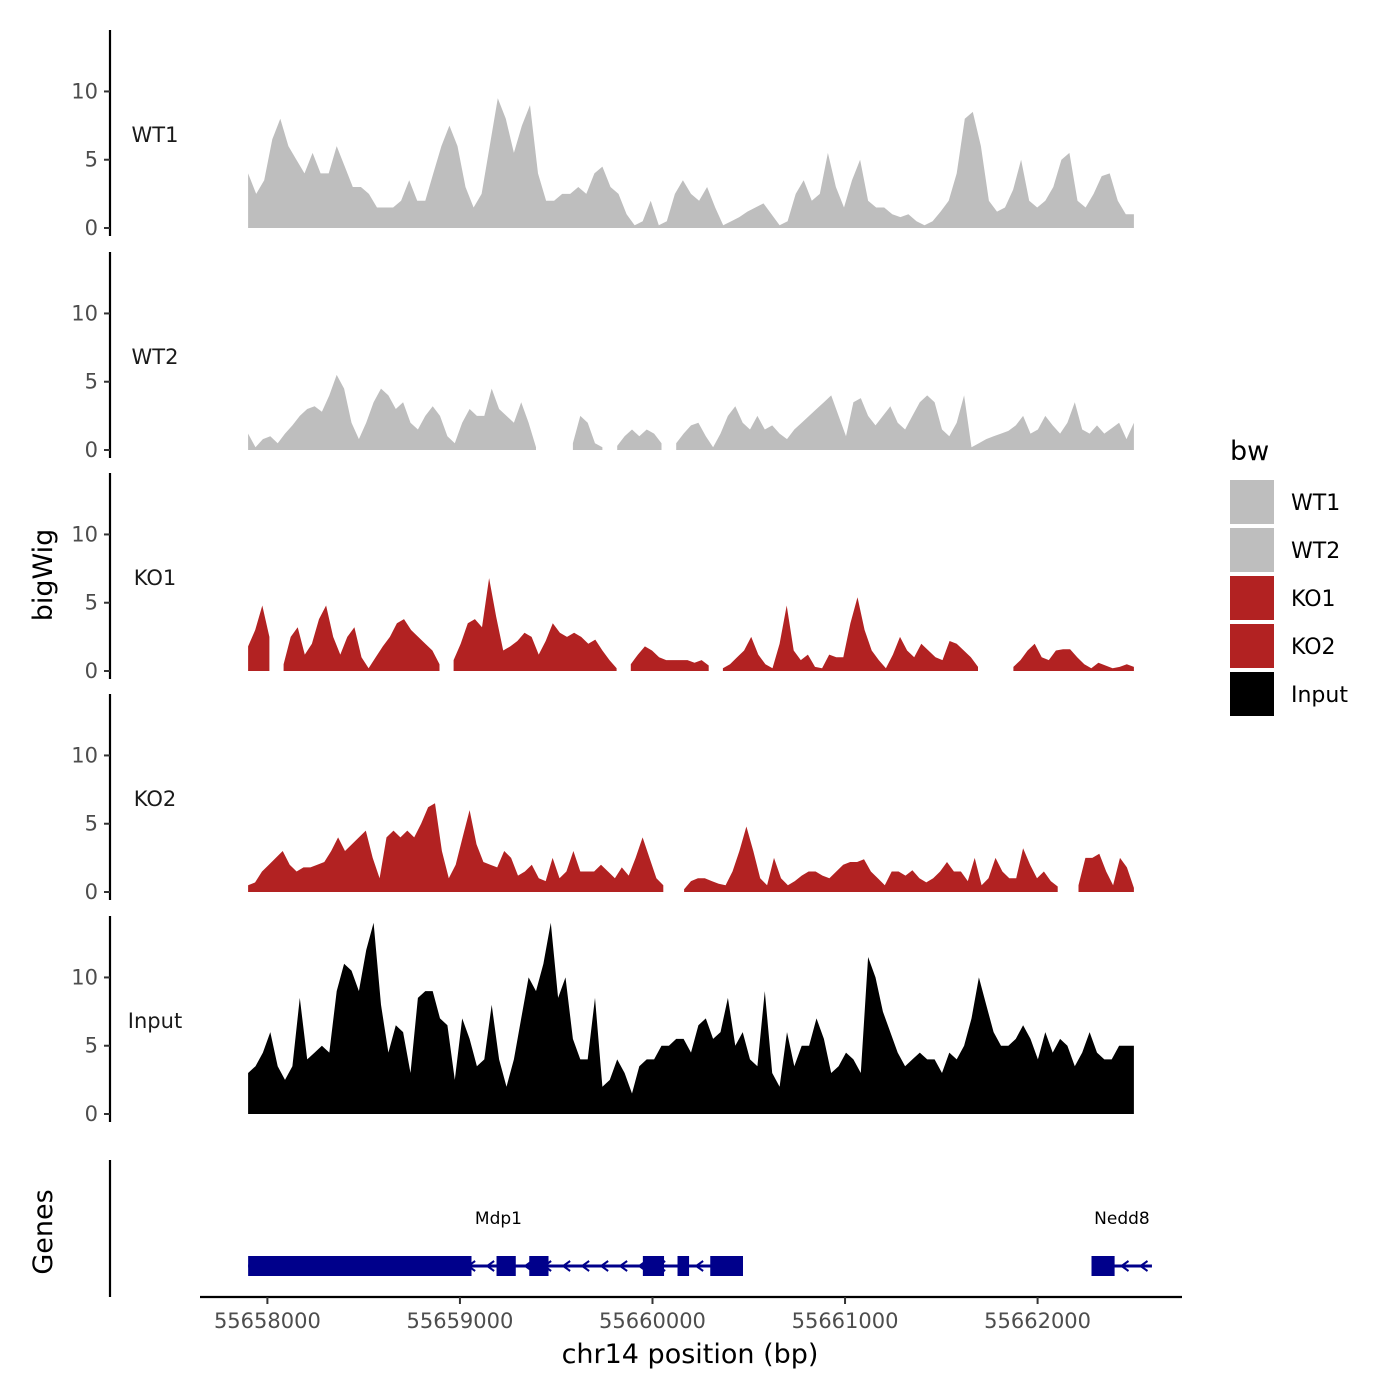  Describe the element at coordinates (652, 1321) in the screenshot. I see `x-tick-label: 55660000` at that location.